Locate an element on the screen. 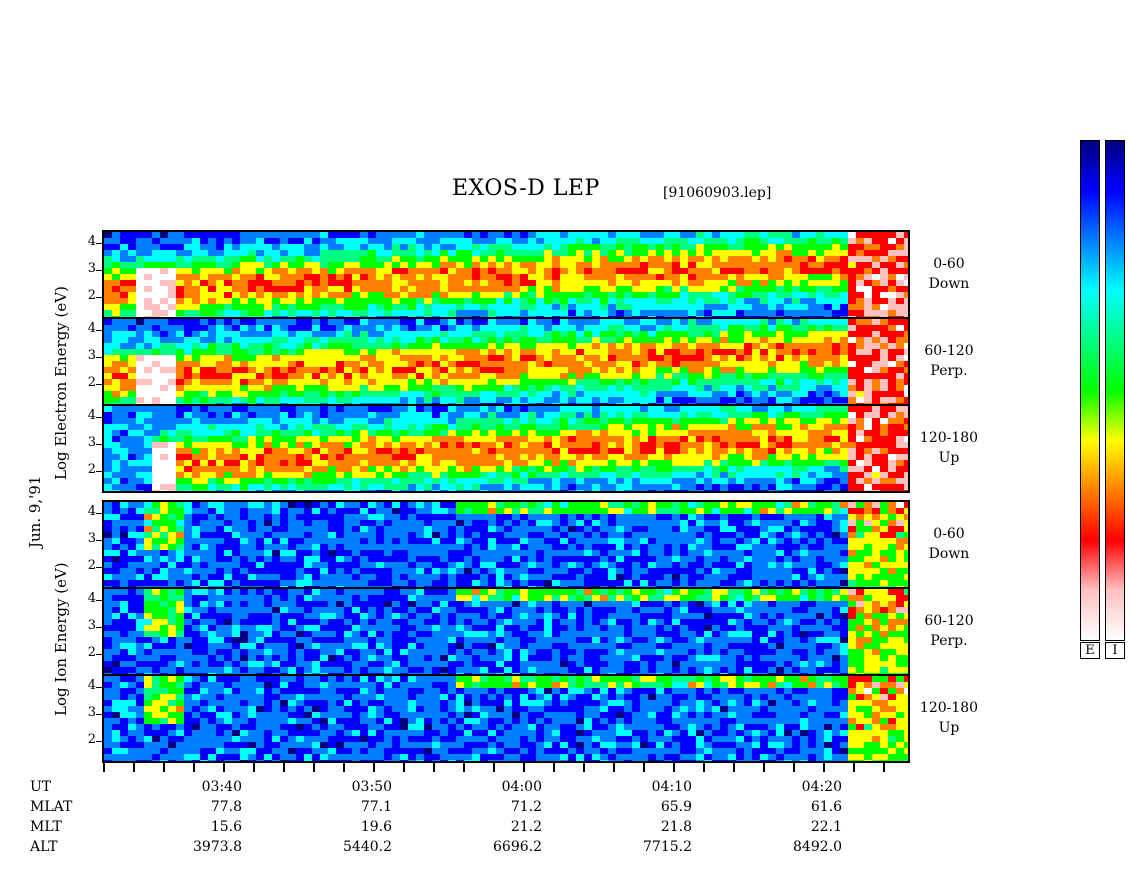  row-value: 71.2 is located at coordinates (526, 807).